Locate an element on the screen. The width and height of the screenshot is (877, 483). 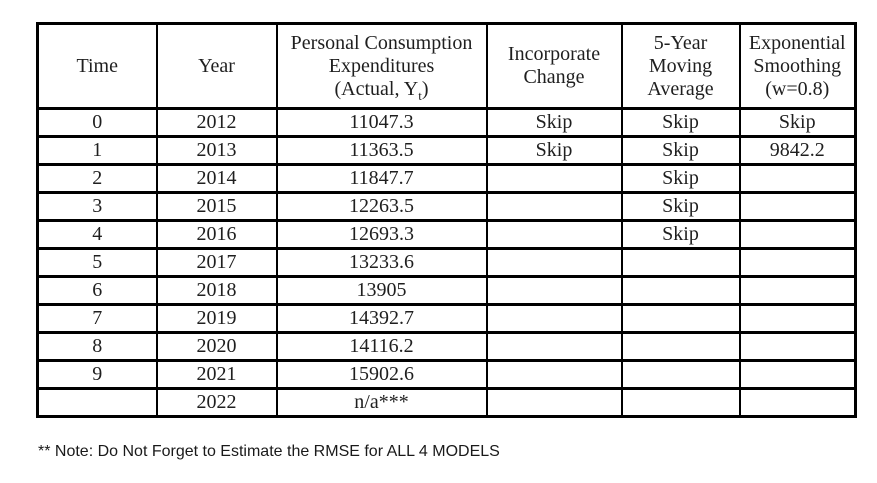
col-header-incorporate-line1: Incorporate is located at coordinates (554, 54).